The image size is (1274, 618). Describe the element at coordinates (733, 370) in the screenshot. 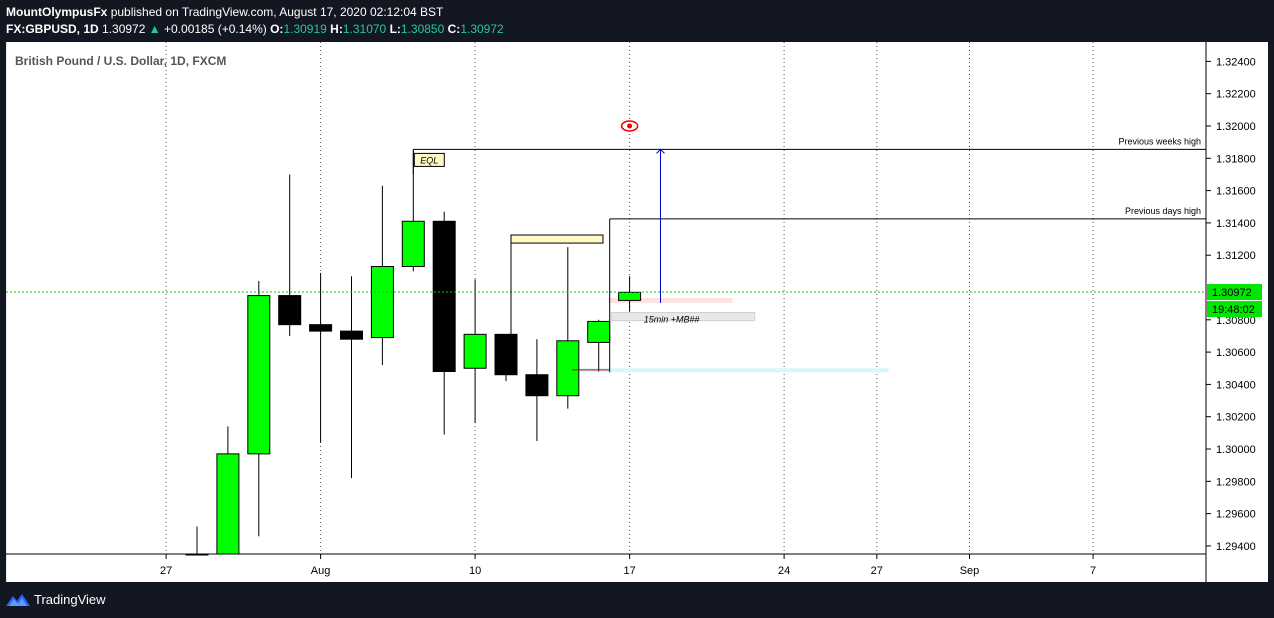

I see `support-zone` at that location.